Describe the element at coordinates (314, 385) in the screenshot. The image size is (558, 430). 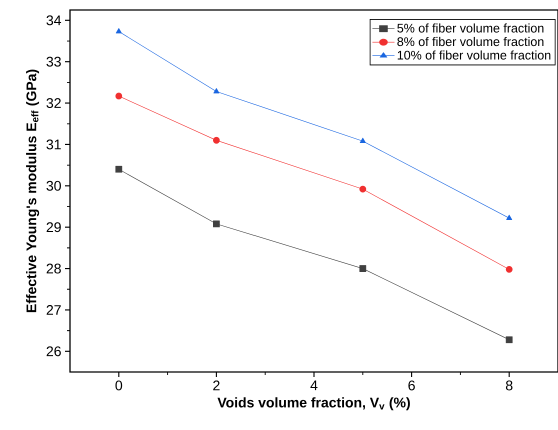
I see `x-tick-label: 4` at that location.